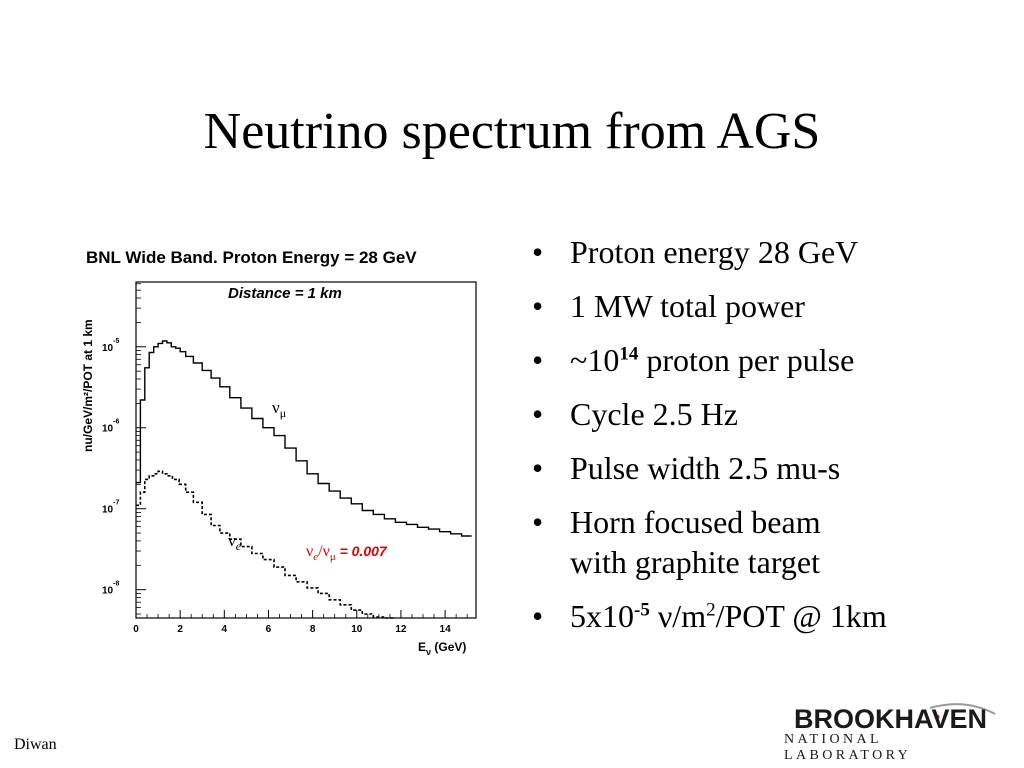 The image size is (1024, 768). What do you see at coordinates (251, 257) in the screenshot?
I see `chart-title: BNL Wide Band. Proton Energy = 28 GeV` at bounding box center [251, 257].